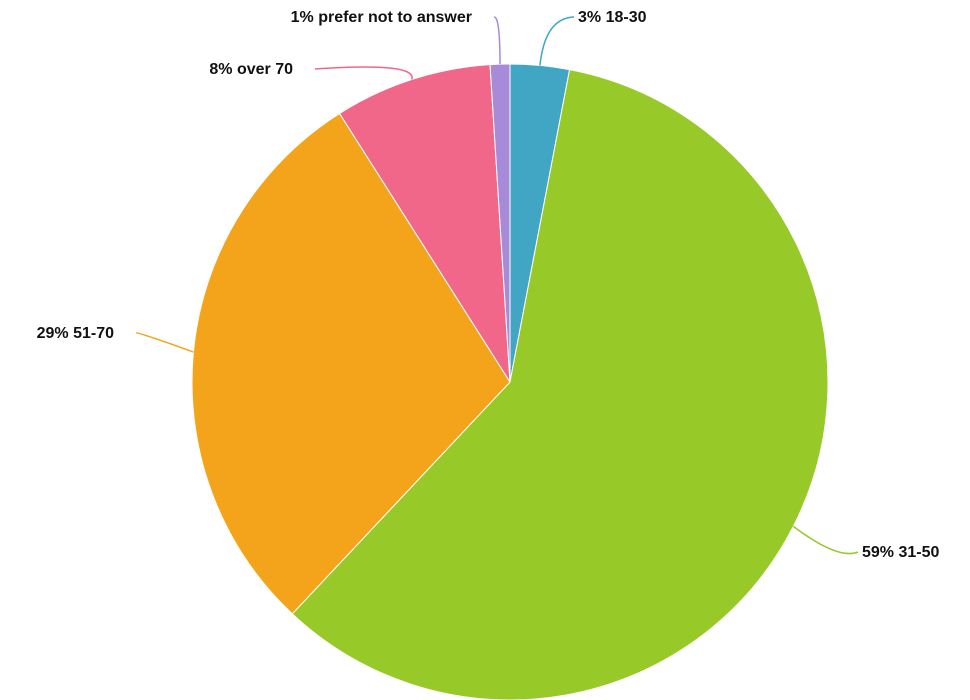 The width and height of the screenshot is (970, 700). I want to click on slice-label-over-70: 8% over 70, so click(251, 69).